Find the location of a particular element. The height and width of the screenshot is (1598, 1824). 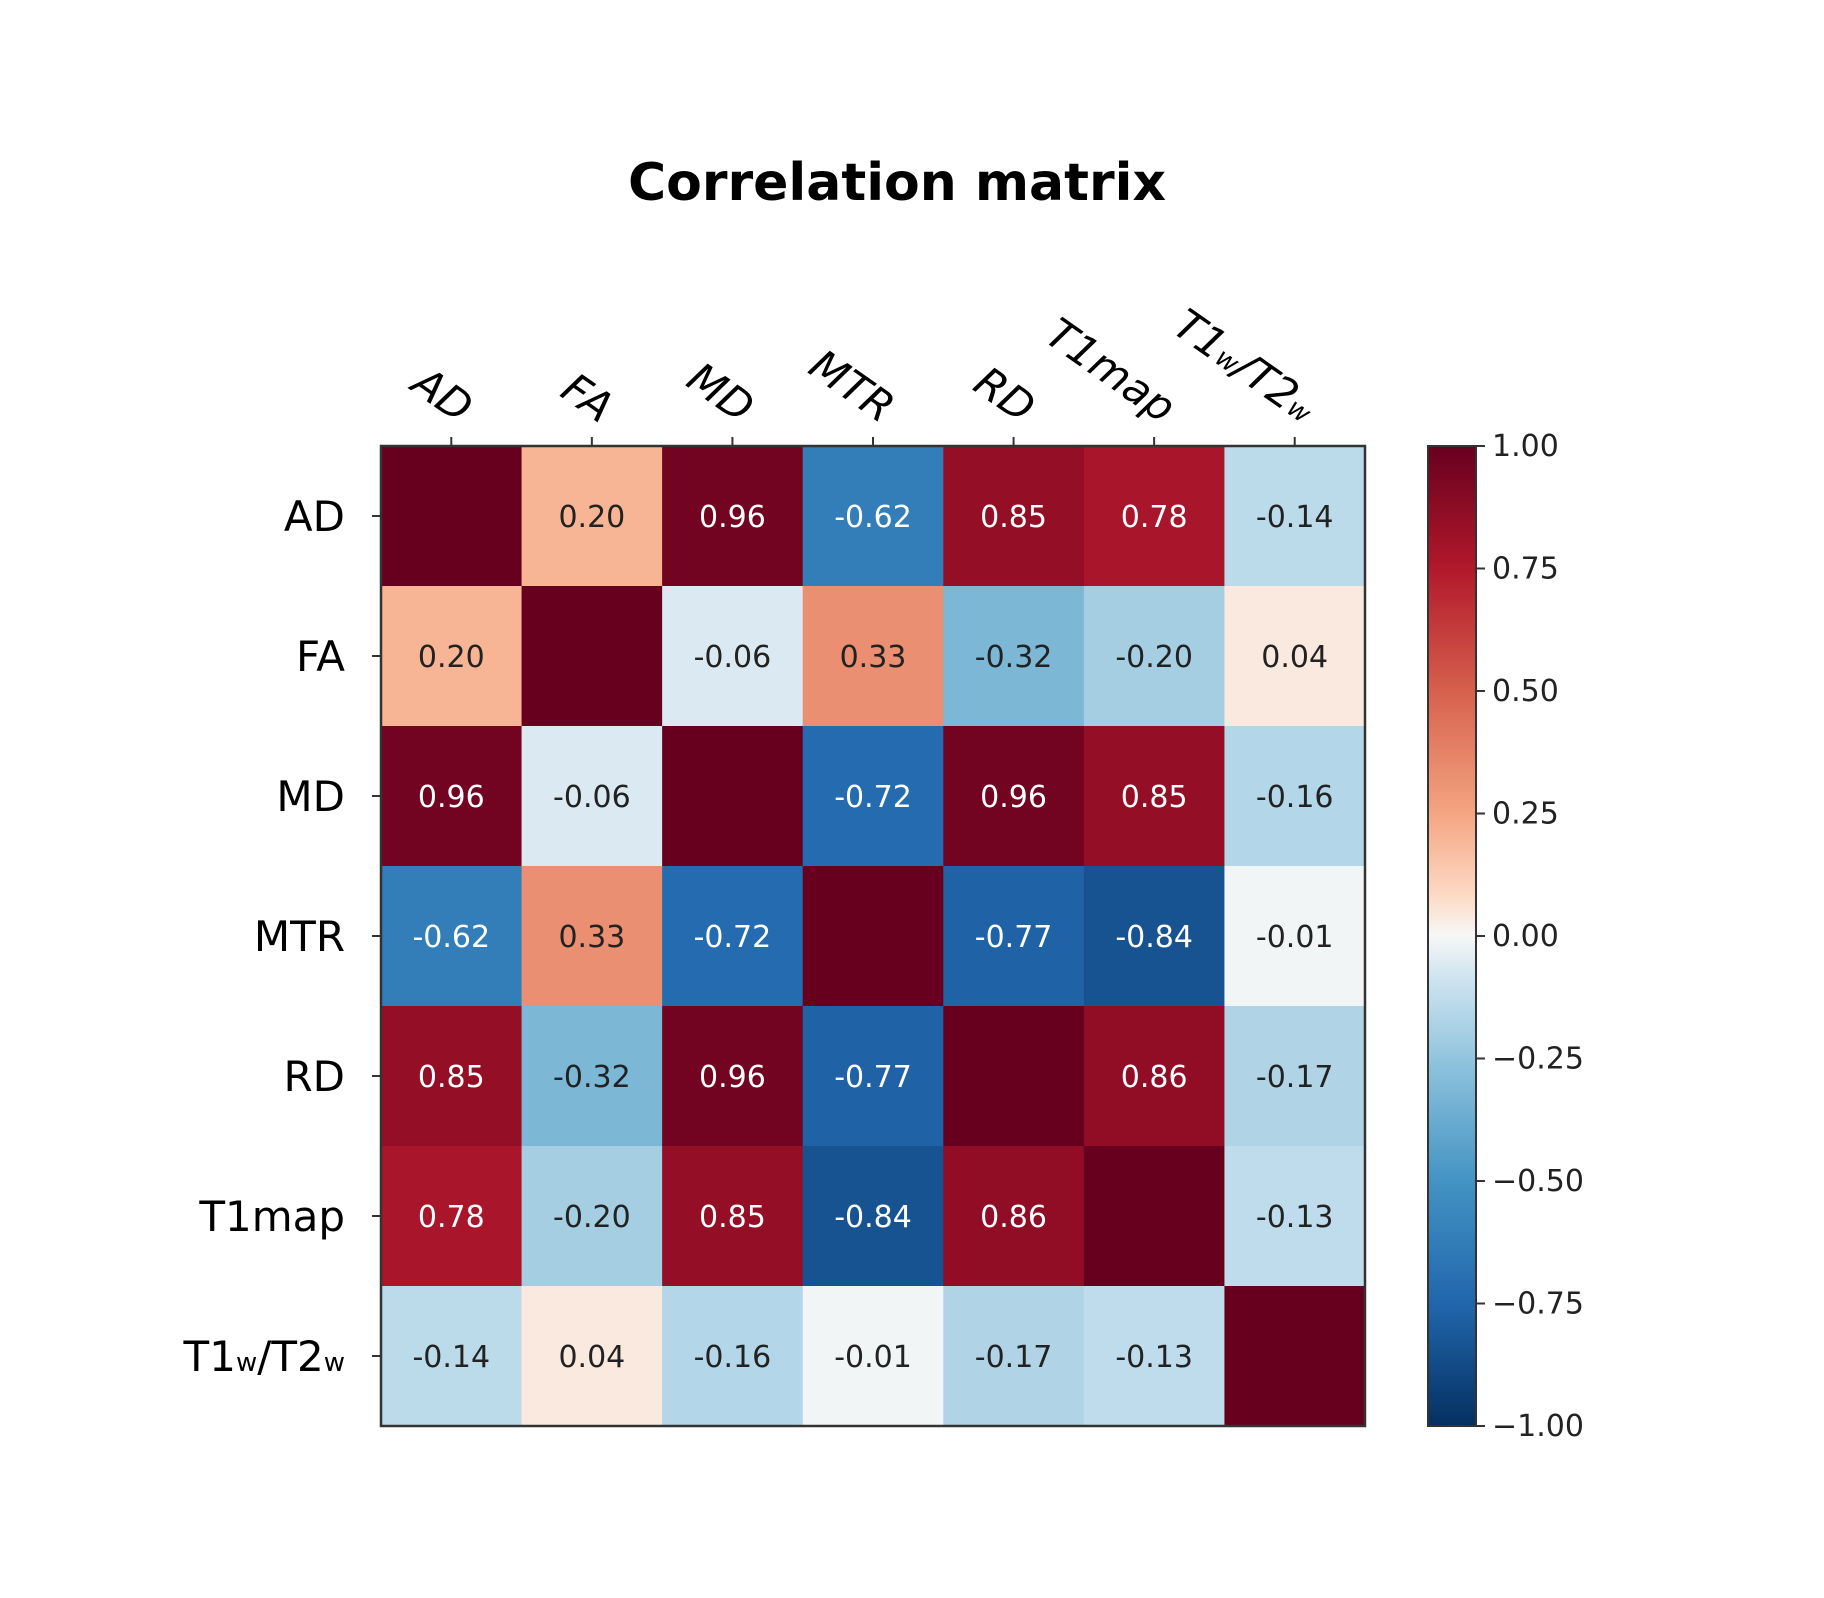

cell-t1map-ad is located at coordinates (452, 1216).